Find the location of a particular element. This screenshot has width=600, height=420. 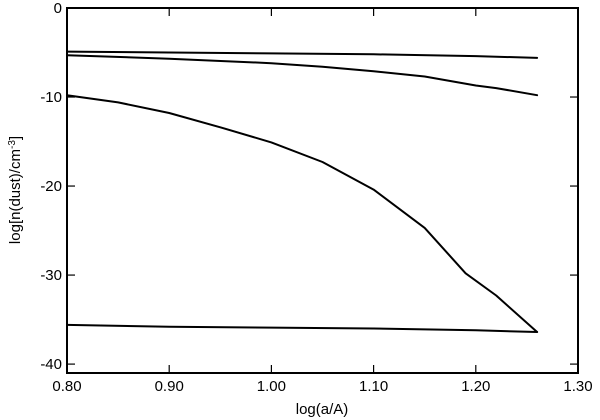

x-tick-label: 1.20 is located at coordinates (475, 386).